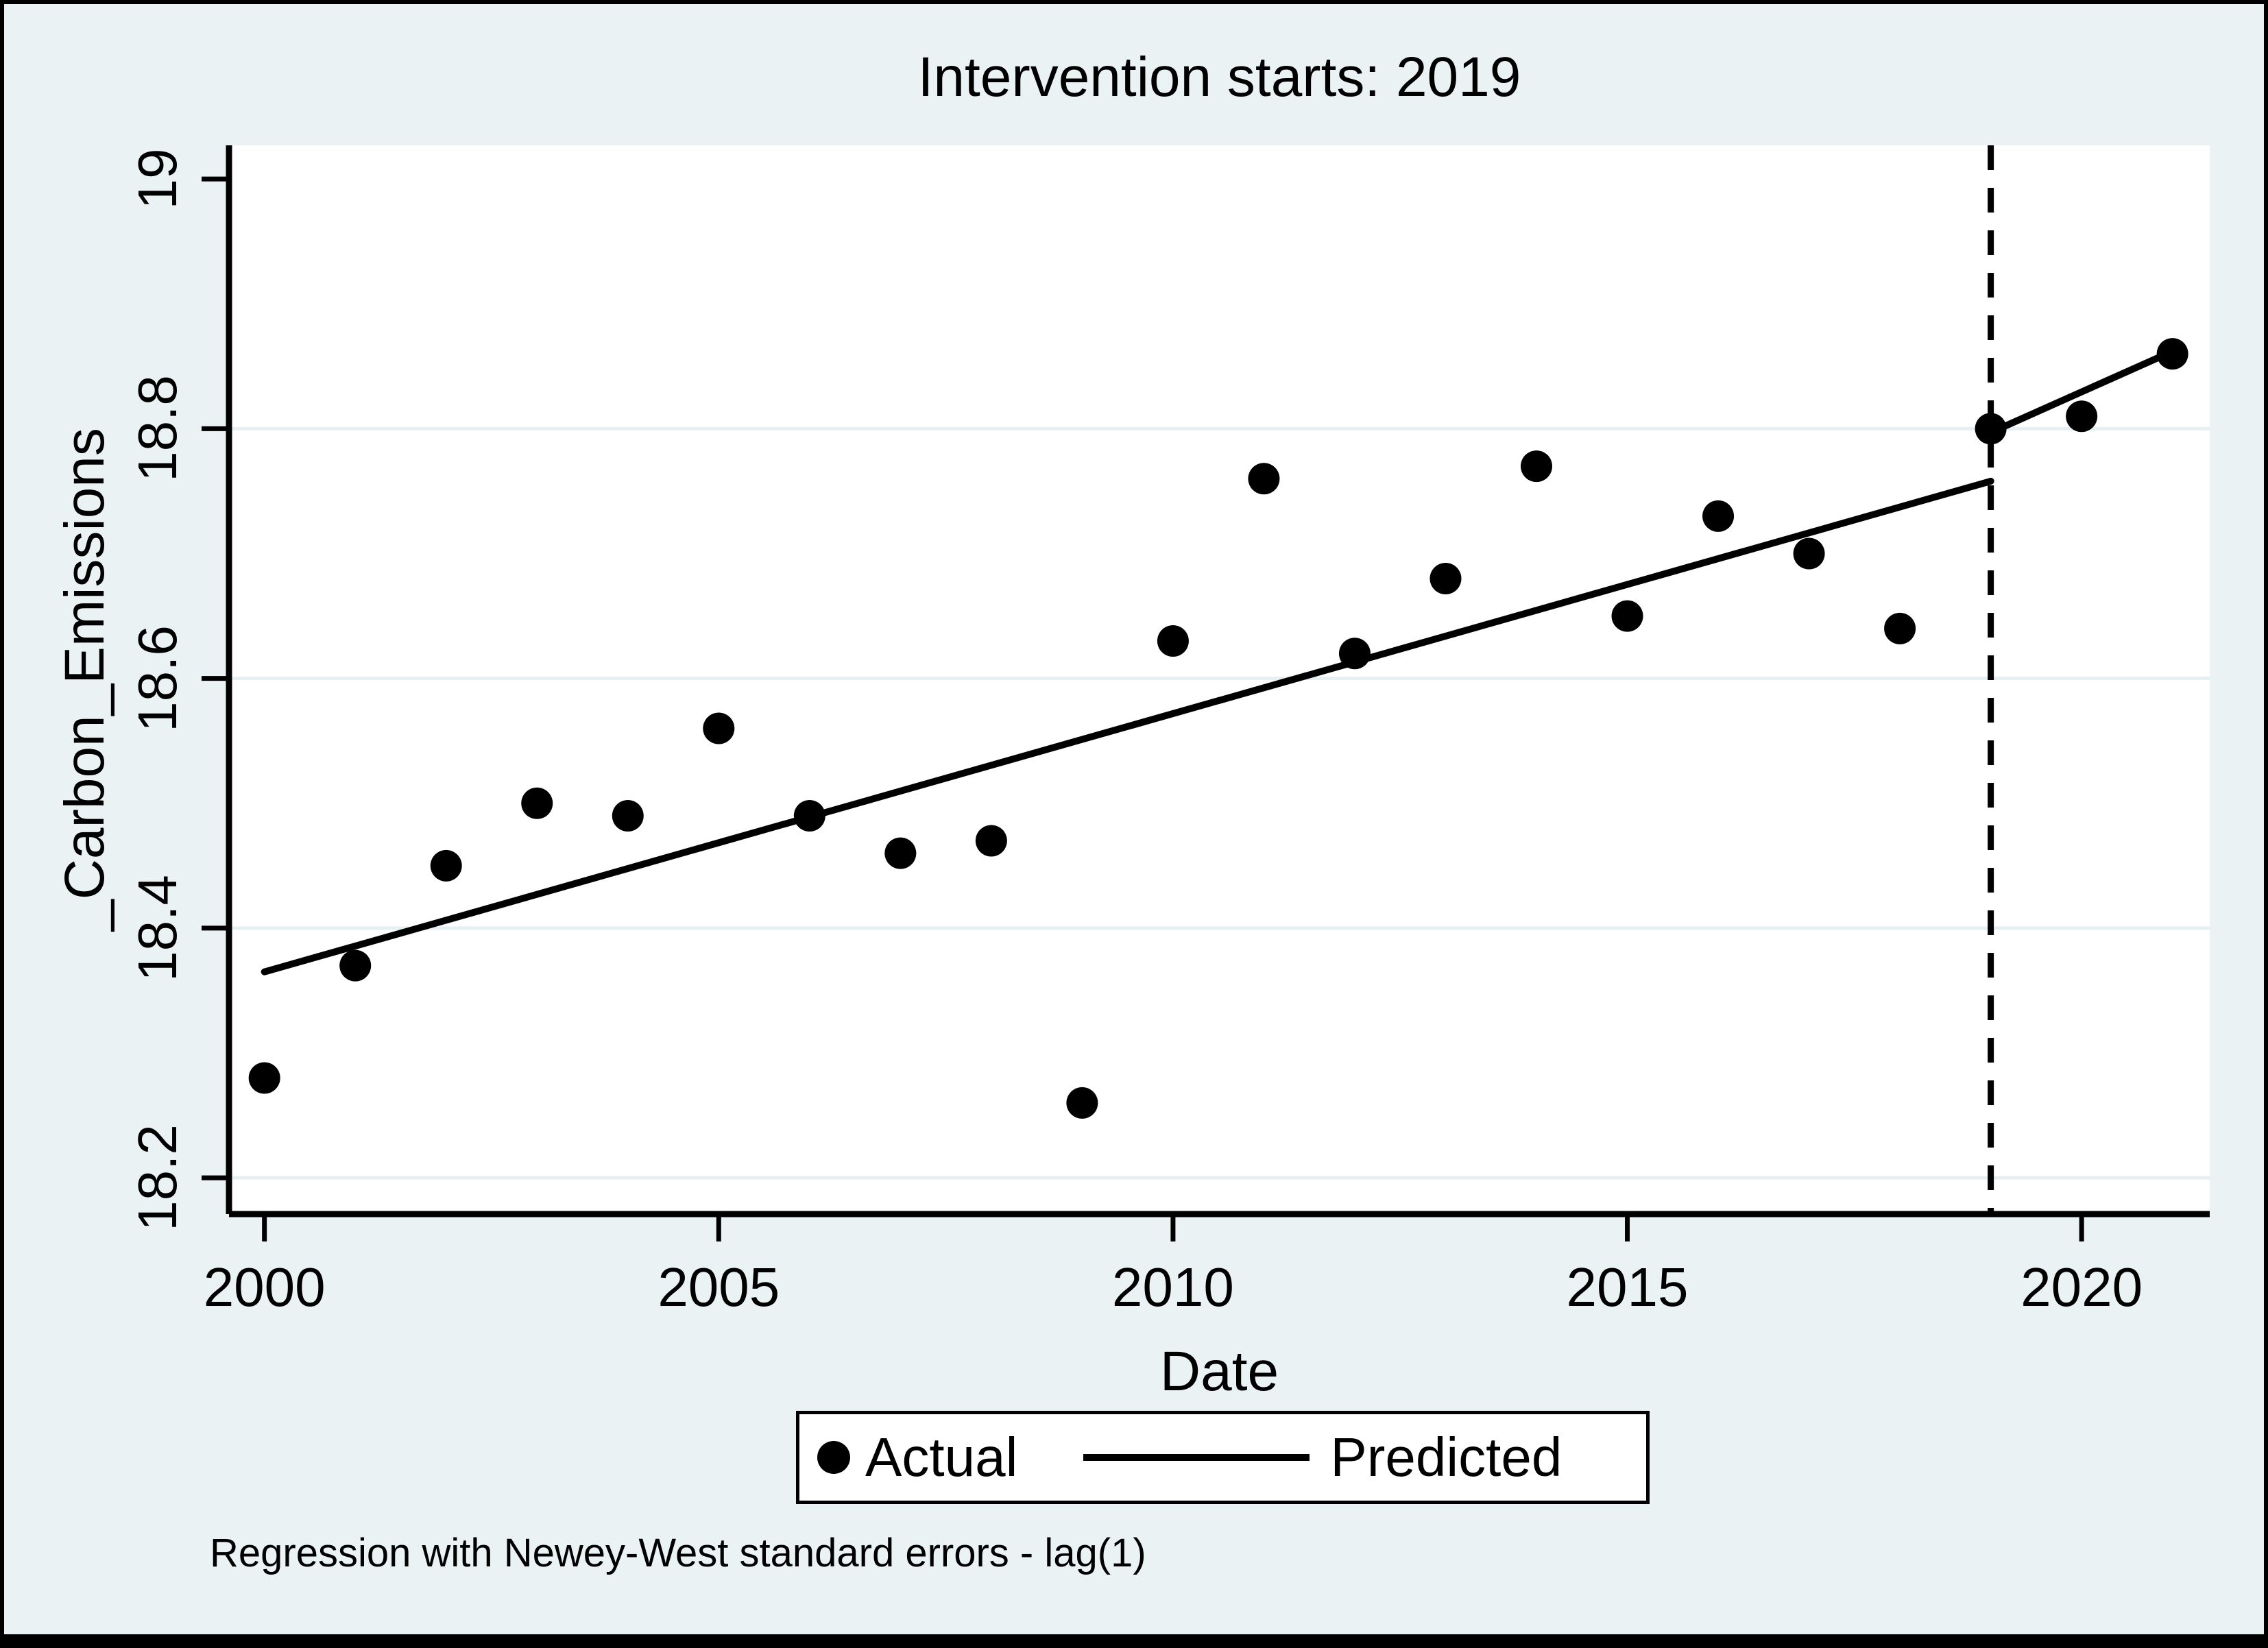 The height and width of the screenshot is (1648, 2268). What do you see at coordinates (158, 429) in the screenshot?
I see `y-tick-label-18.8: 18.8` at bounding box center [158, 429].